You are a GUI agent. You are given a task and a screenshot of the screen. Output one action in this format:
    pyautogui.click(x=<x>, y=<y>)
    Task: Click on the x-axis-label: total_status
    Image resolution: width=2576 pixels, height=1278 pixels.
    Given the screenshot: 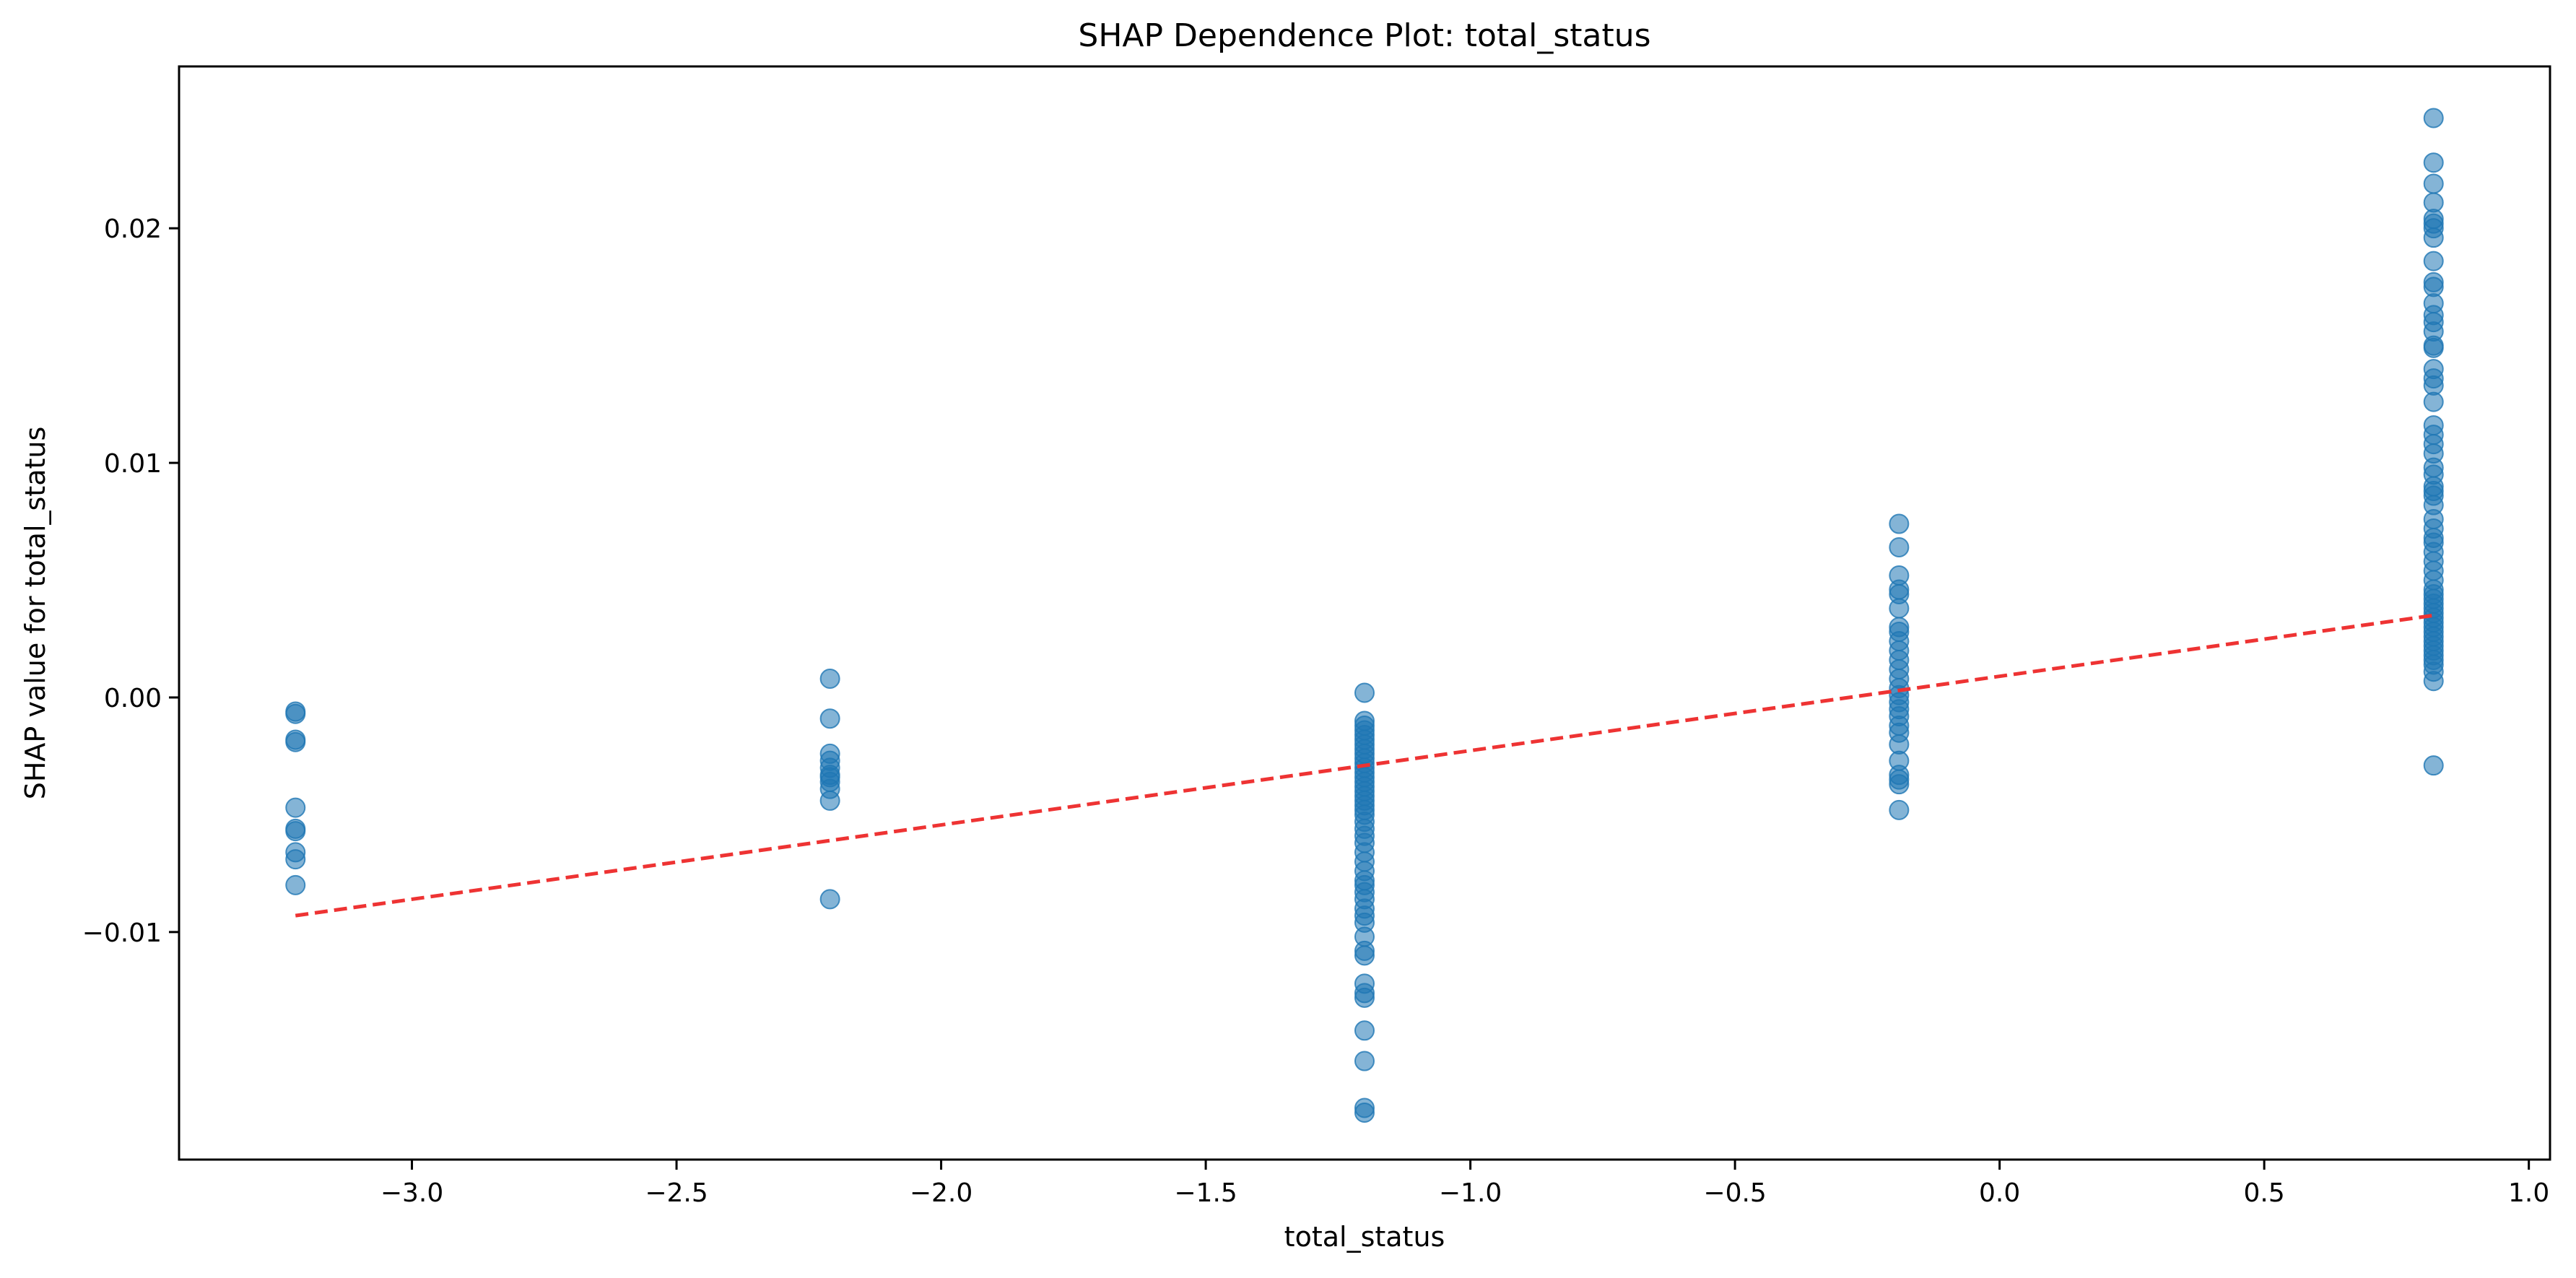 What is the action you would take?
    pyautogui.click(x=1364, y=1237)
    